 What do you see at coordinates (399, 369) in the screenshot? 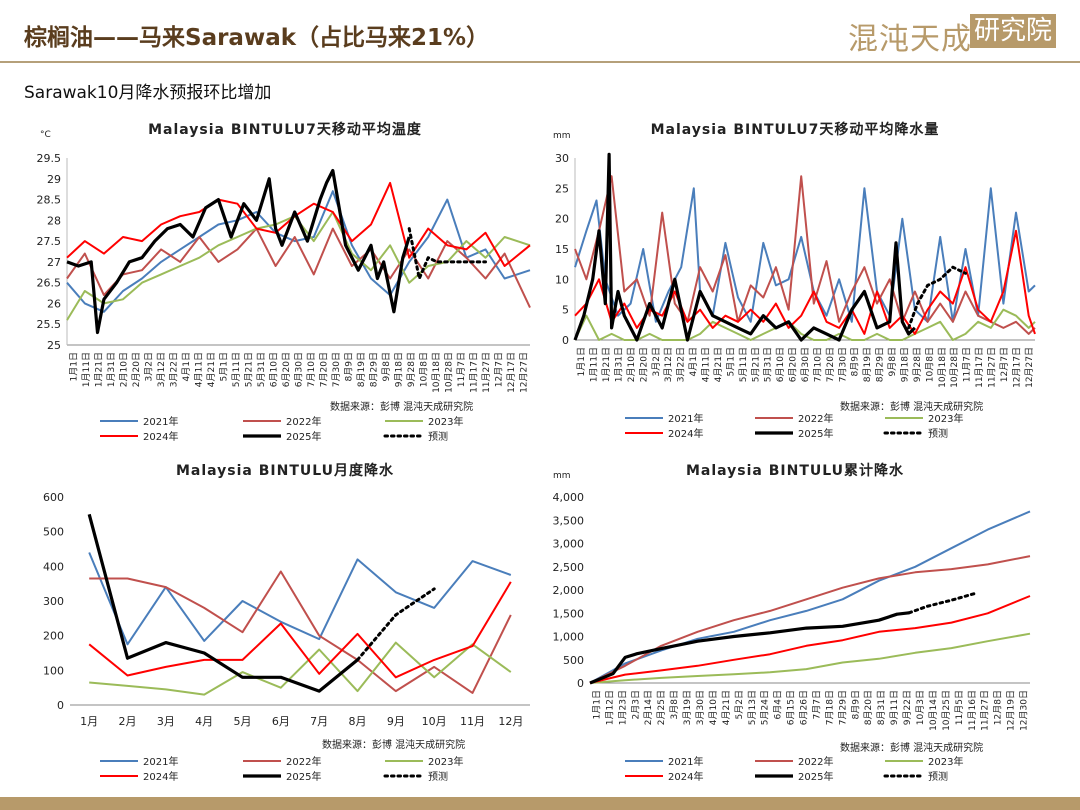
I see `x-tick-label: 9月18日` at bounding box center [399, 369].